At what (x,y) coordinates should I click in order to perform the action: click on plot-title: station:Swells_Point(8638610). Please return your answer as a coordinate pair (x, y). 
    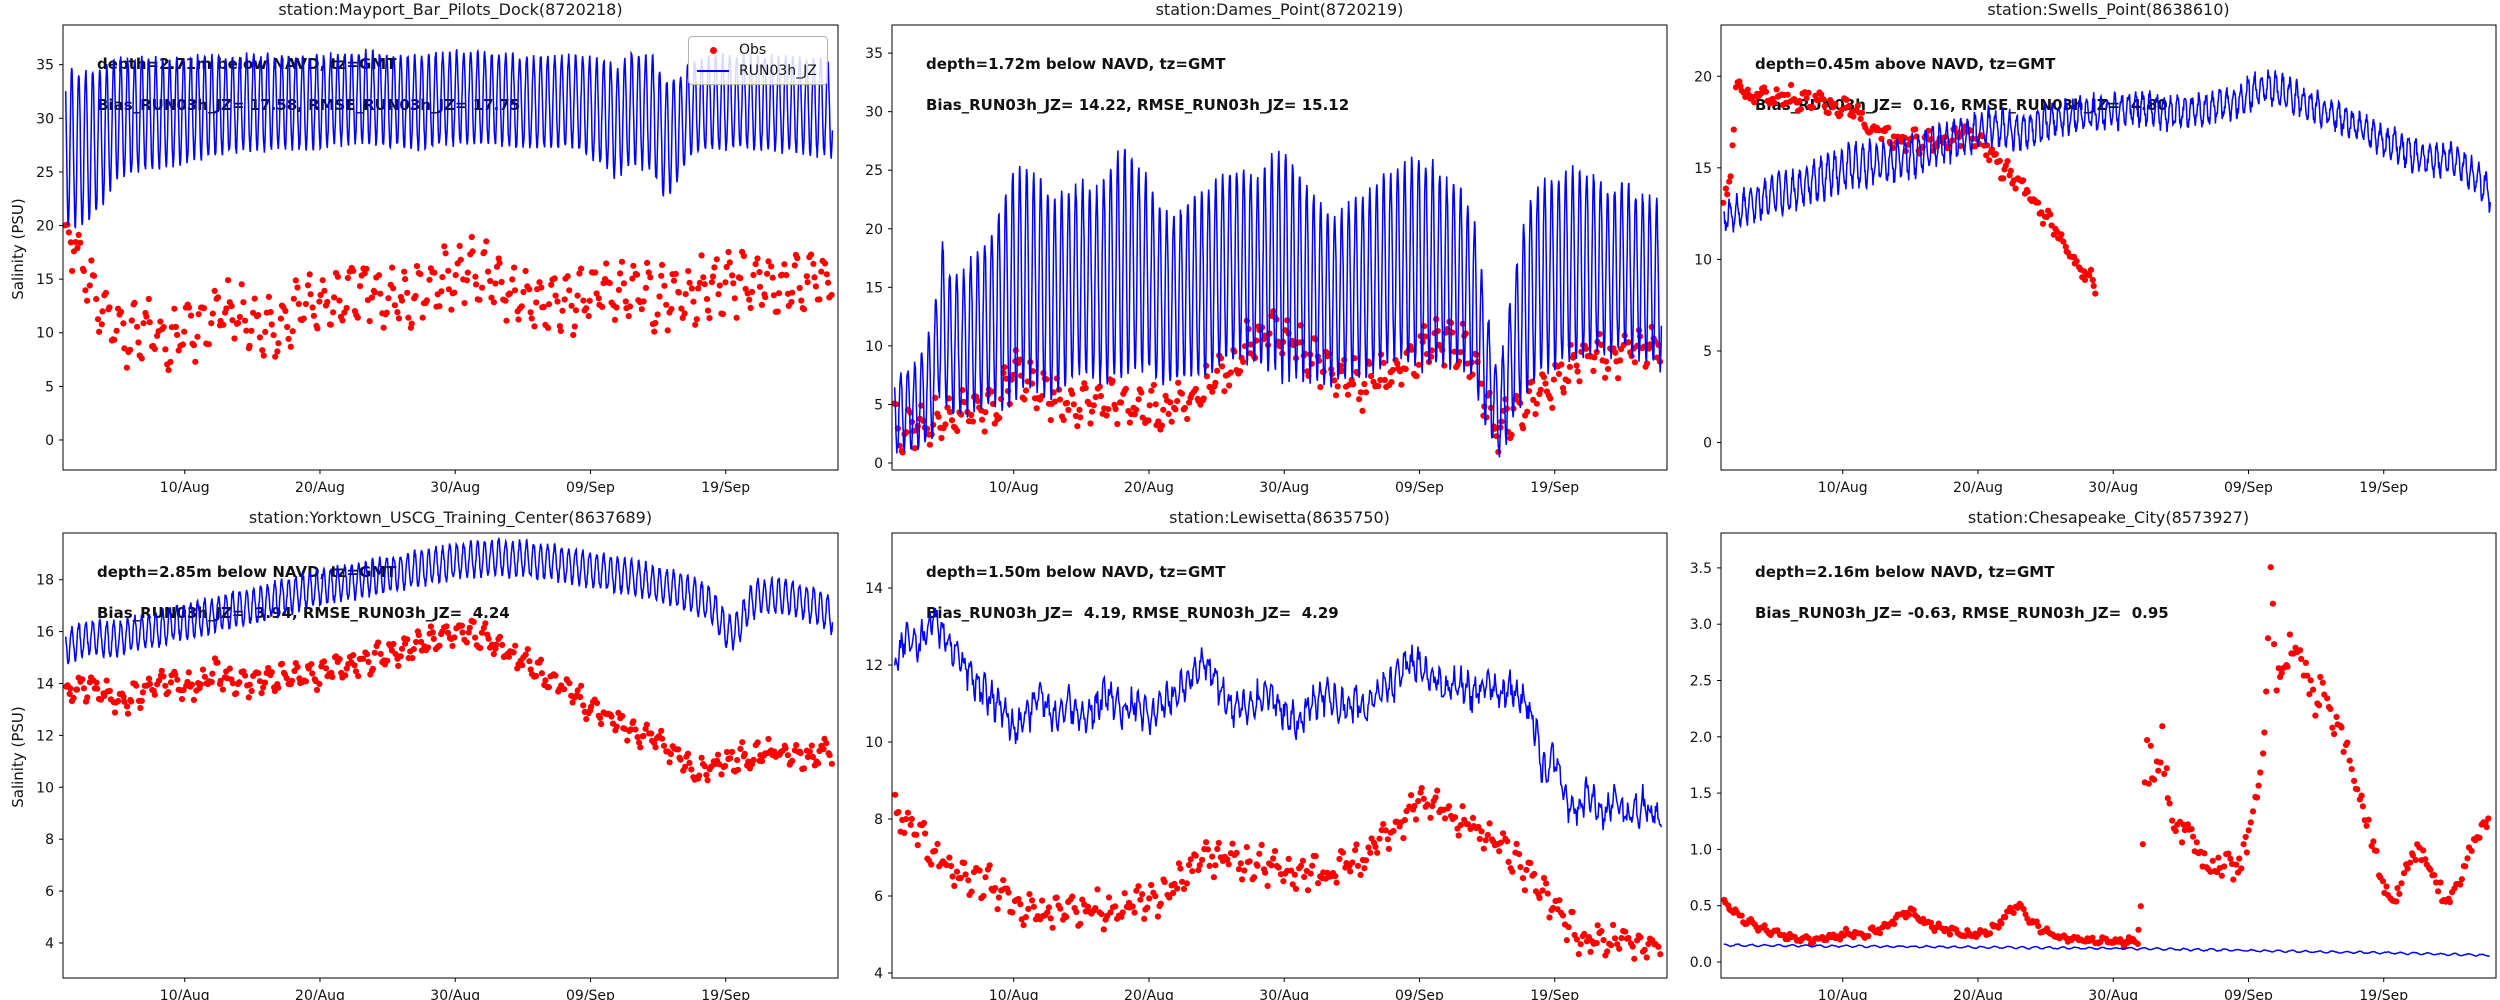
    Looking at the image, I should click on (2108, 9).